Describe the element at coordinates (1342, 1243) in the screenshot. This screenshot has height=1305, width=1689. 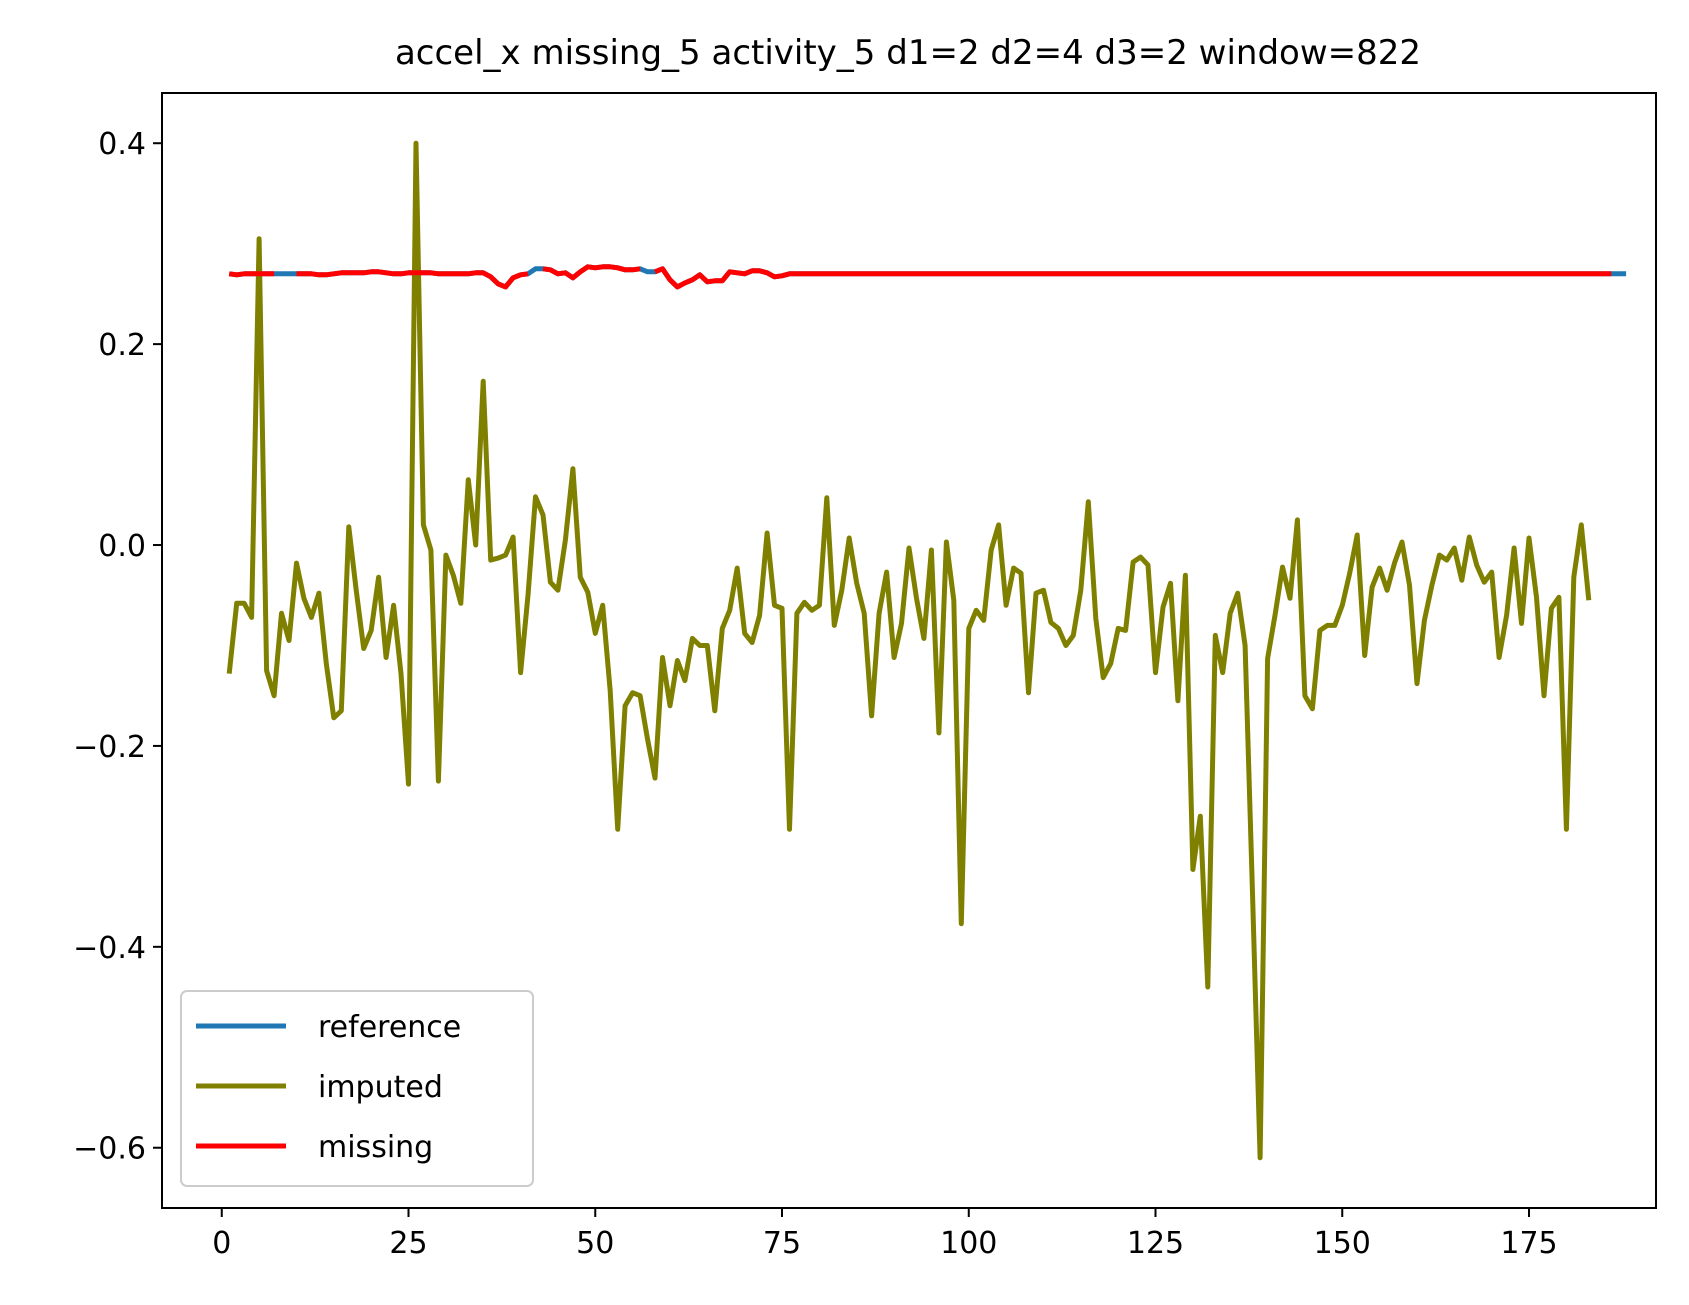
I see `x-tick-label: 150` at that location.